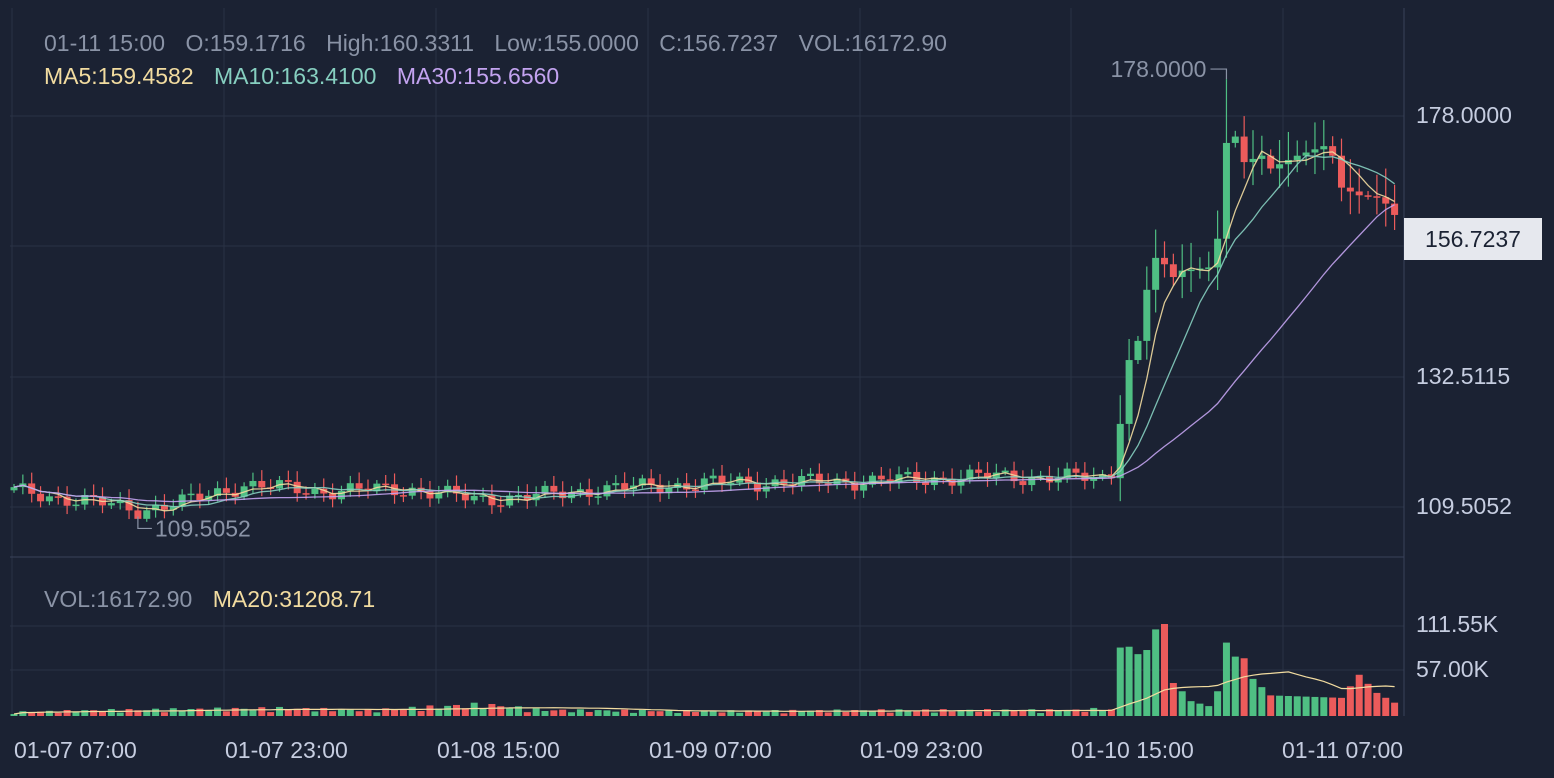 The height and width of the screenshot is (778, 1554). Describe the element at coordinates (144, 523) in the screenshot. I see `min-marker-line` at that location.